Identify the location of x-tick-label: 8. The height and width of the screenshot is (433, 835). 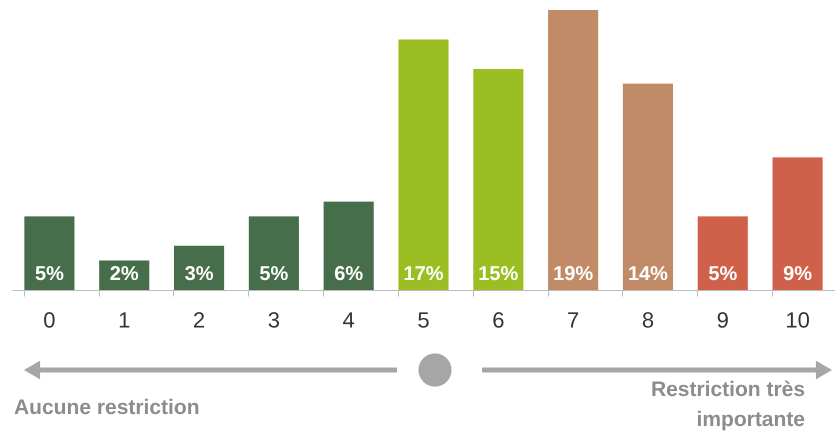
(648, 320).